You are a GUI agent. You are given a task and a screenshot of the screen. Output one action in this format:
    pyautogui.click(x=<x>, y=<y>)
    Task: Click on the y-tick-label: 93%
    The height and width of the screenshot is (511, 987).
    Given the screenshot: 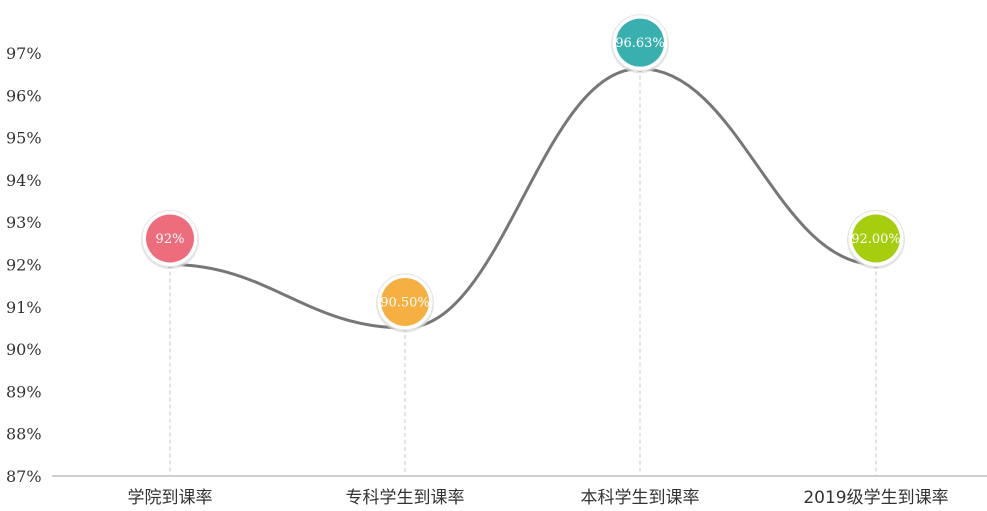 What is the action you would take?
    pyautogui.click(x=24, y=222)
    